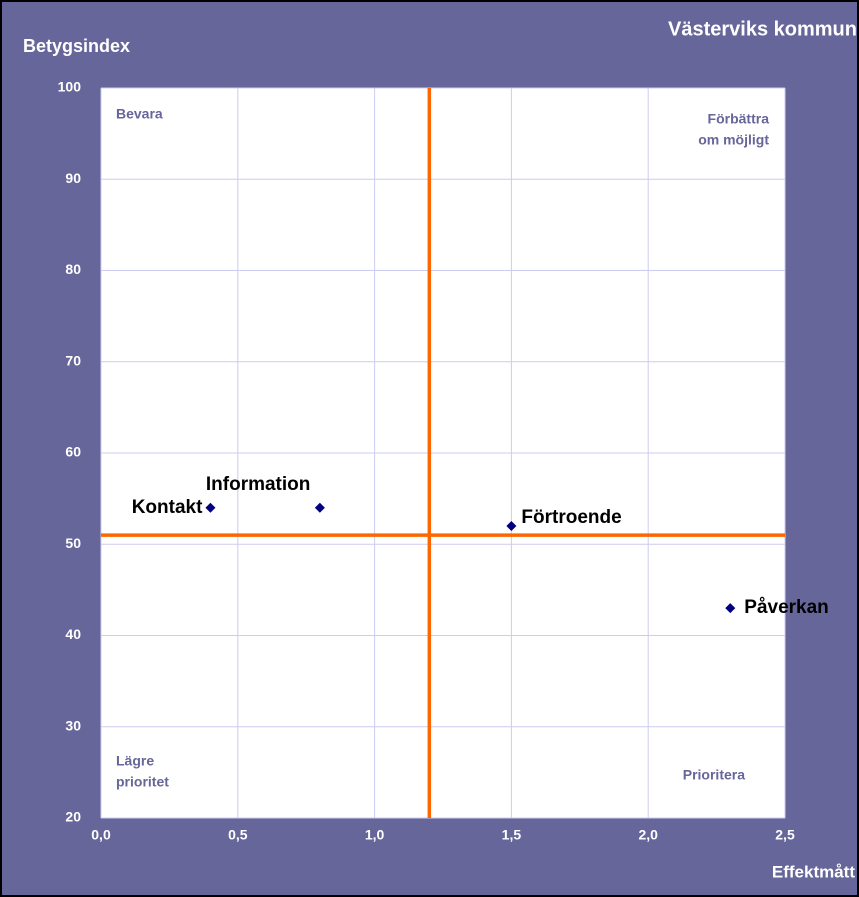 The image size is (859, 897). I want to click on point-label: Förtroende, so click(571, 517).